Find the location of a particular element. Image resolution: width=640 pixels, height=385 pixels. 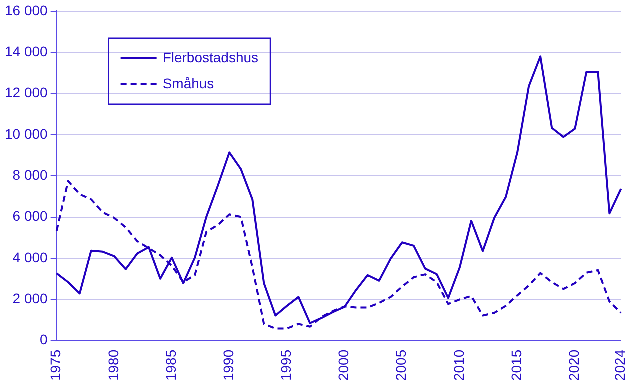

y-tick-label: 10 000 is located at coordinates (26, 134).